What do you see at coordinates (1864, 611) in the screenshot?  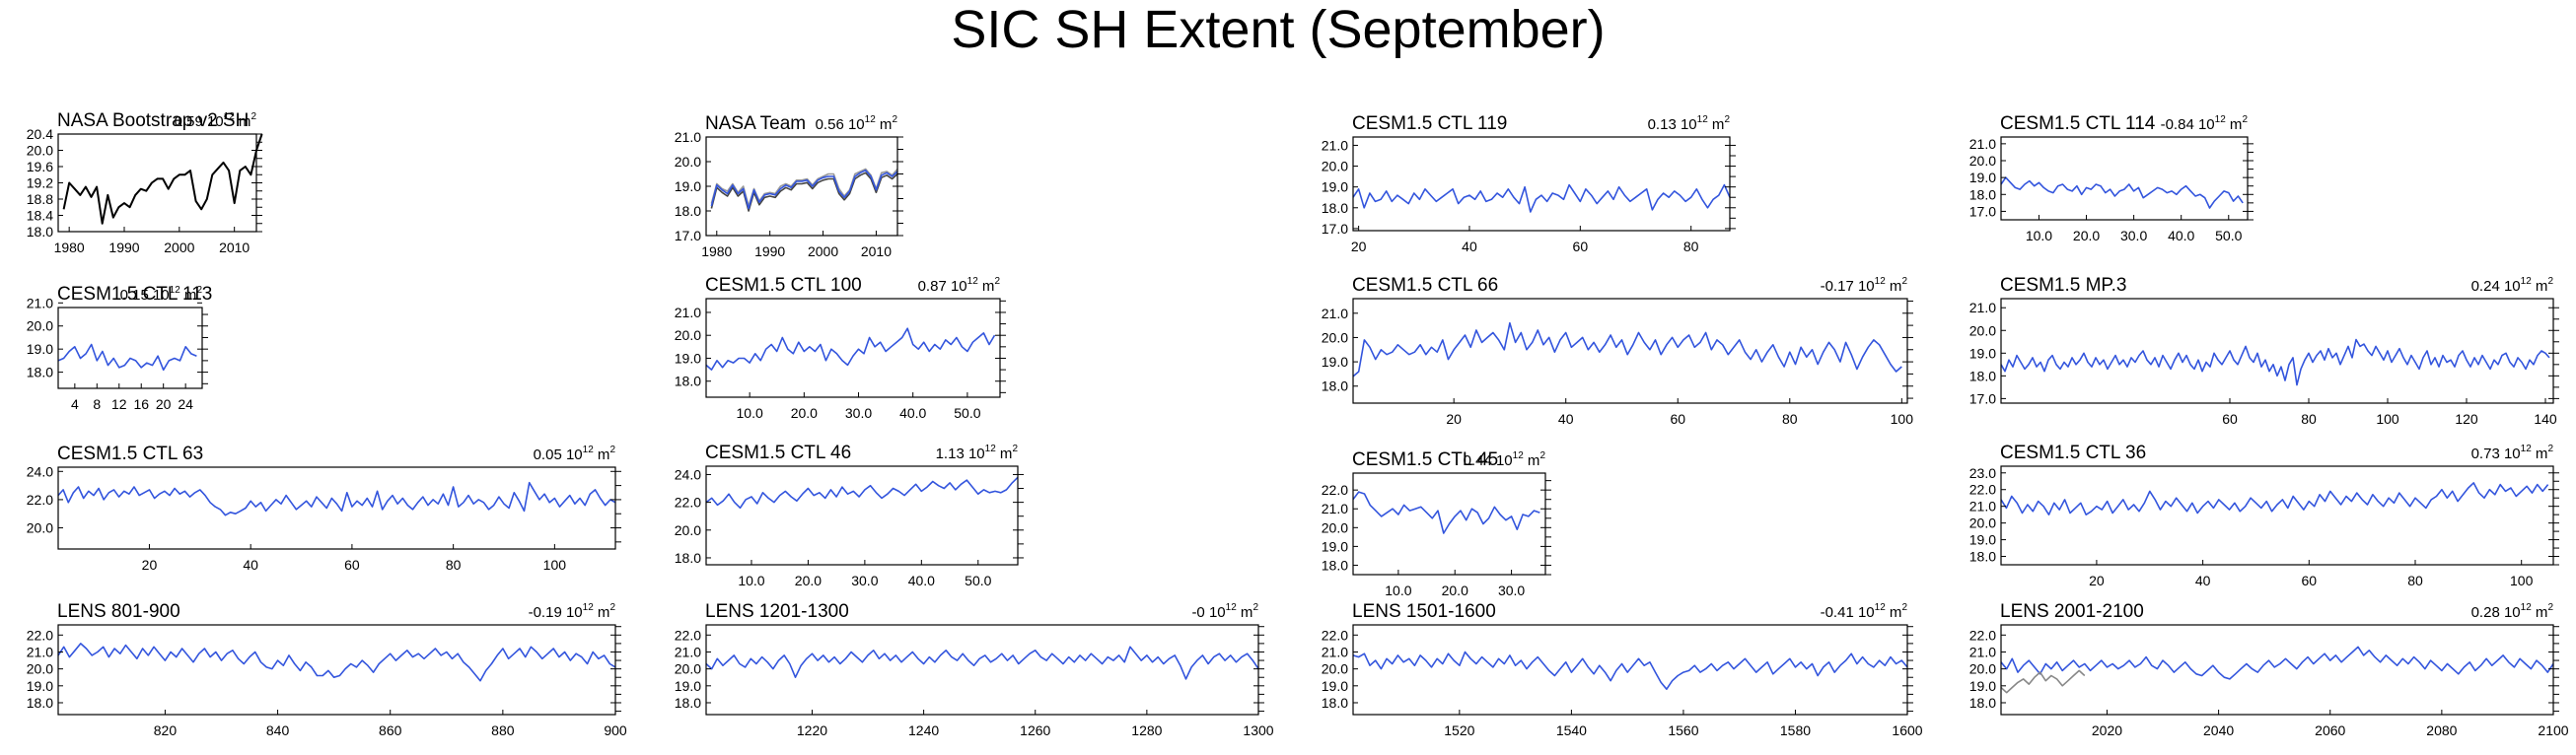 I see `trend-label: -0.41 1012 m2` at bounding box center [1864, 611].